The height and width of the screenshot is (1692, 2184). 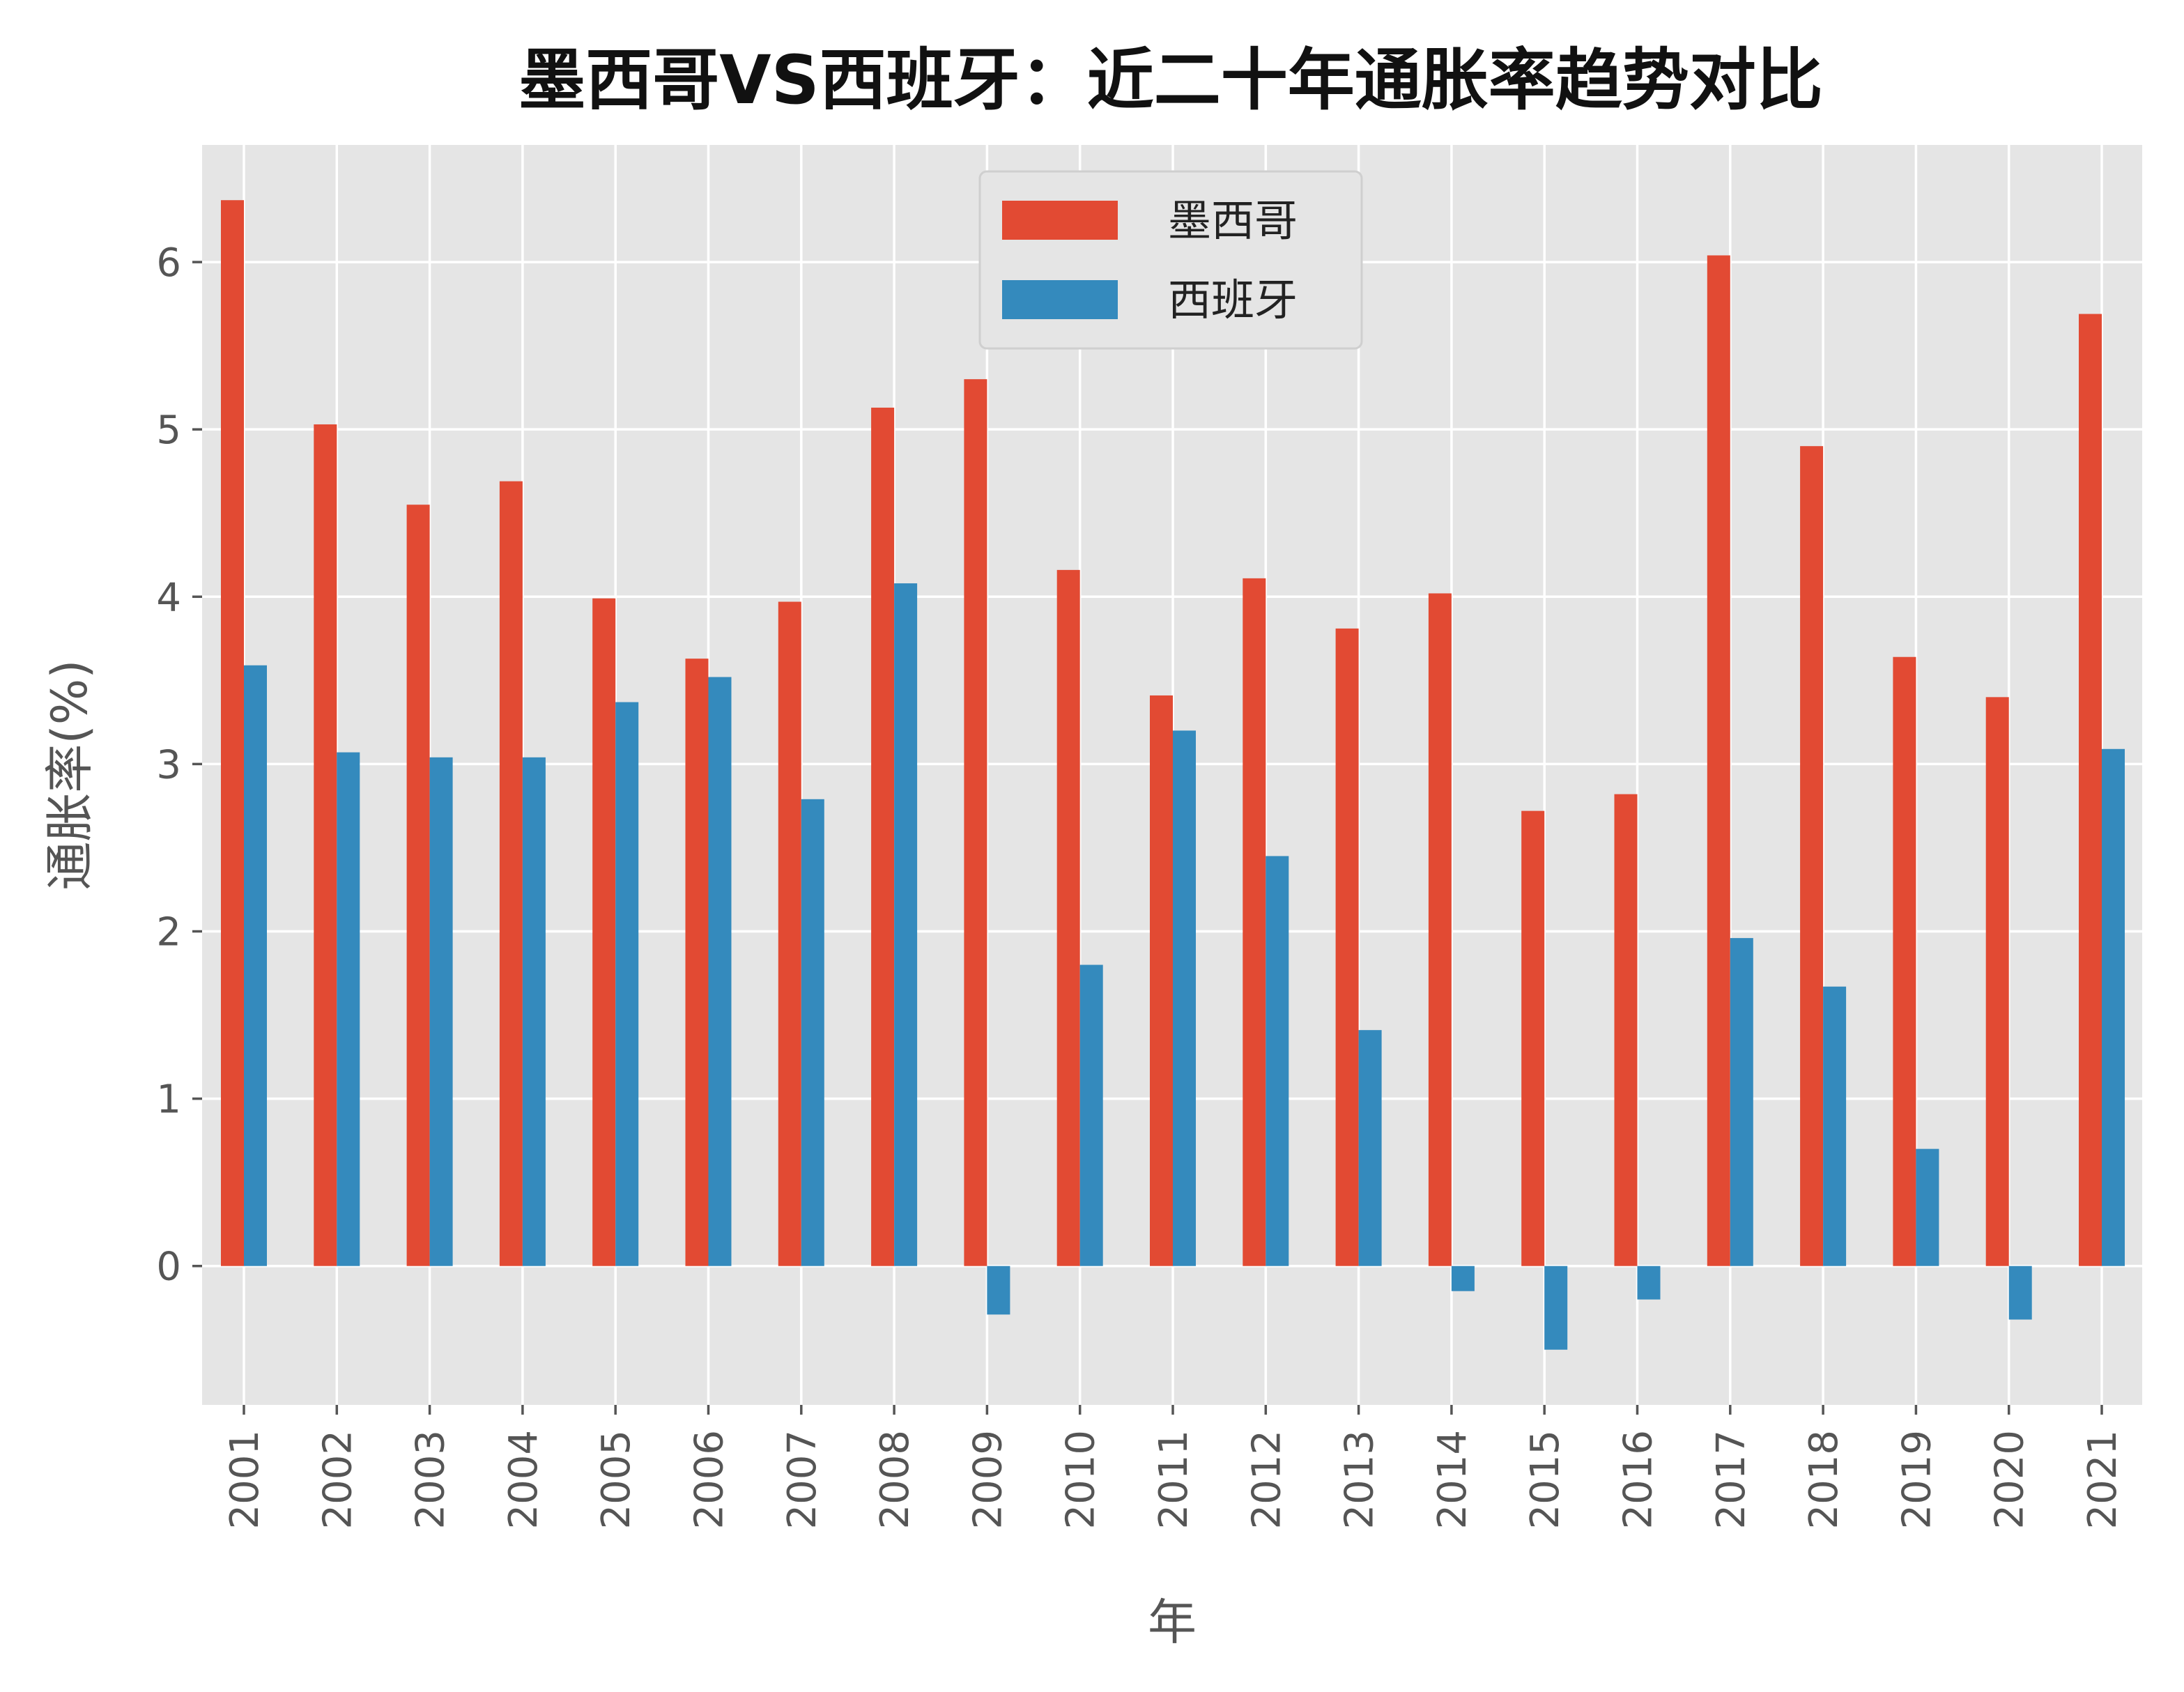 What do you see at coordinates (1370, 1148) in the screenshot?
I see `bar-spain-2013` at bounding box center [1370, 1148].